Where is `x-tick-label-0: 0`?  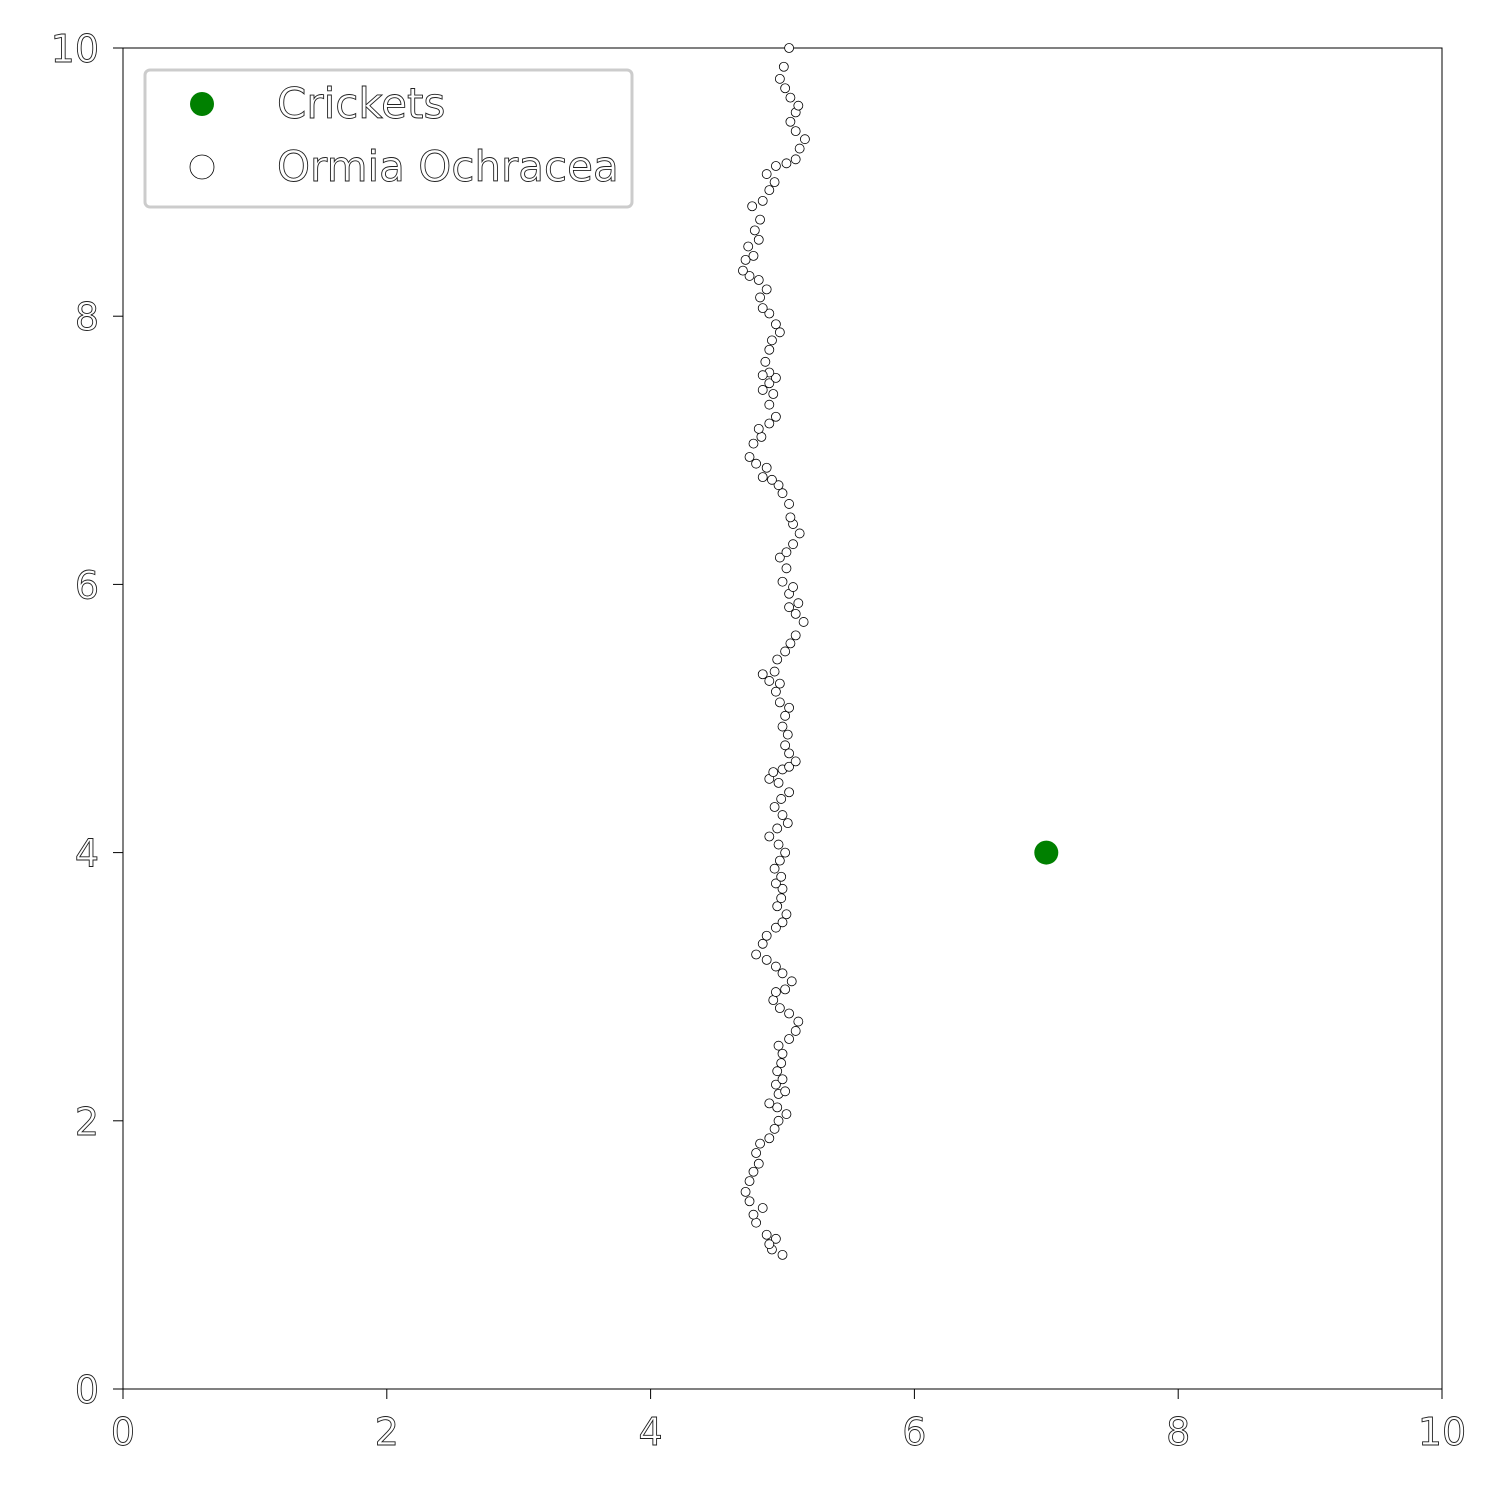 x-tick-label-0: 0 is located at coordinates (123, 1432).